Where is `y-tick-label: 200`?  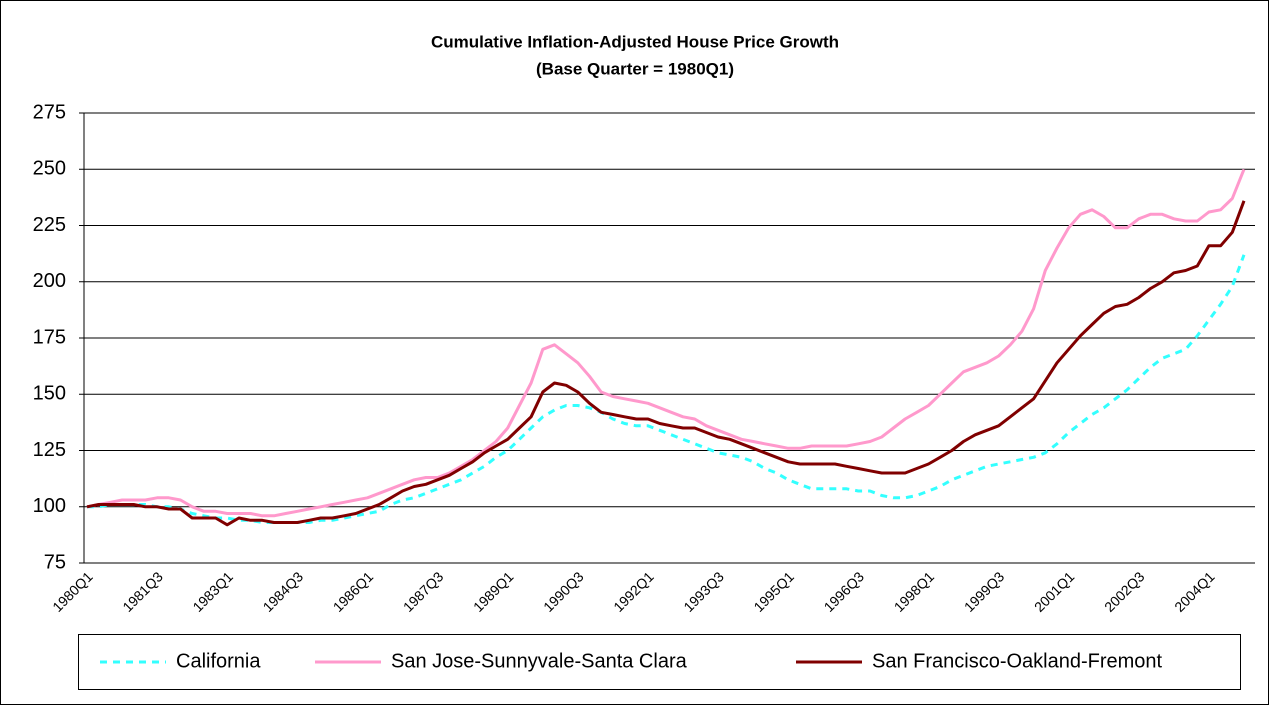
y-tick-label: 200 is located at coordinates (49, 281).